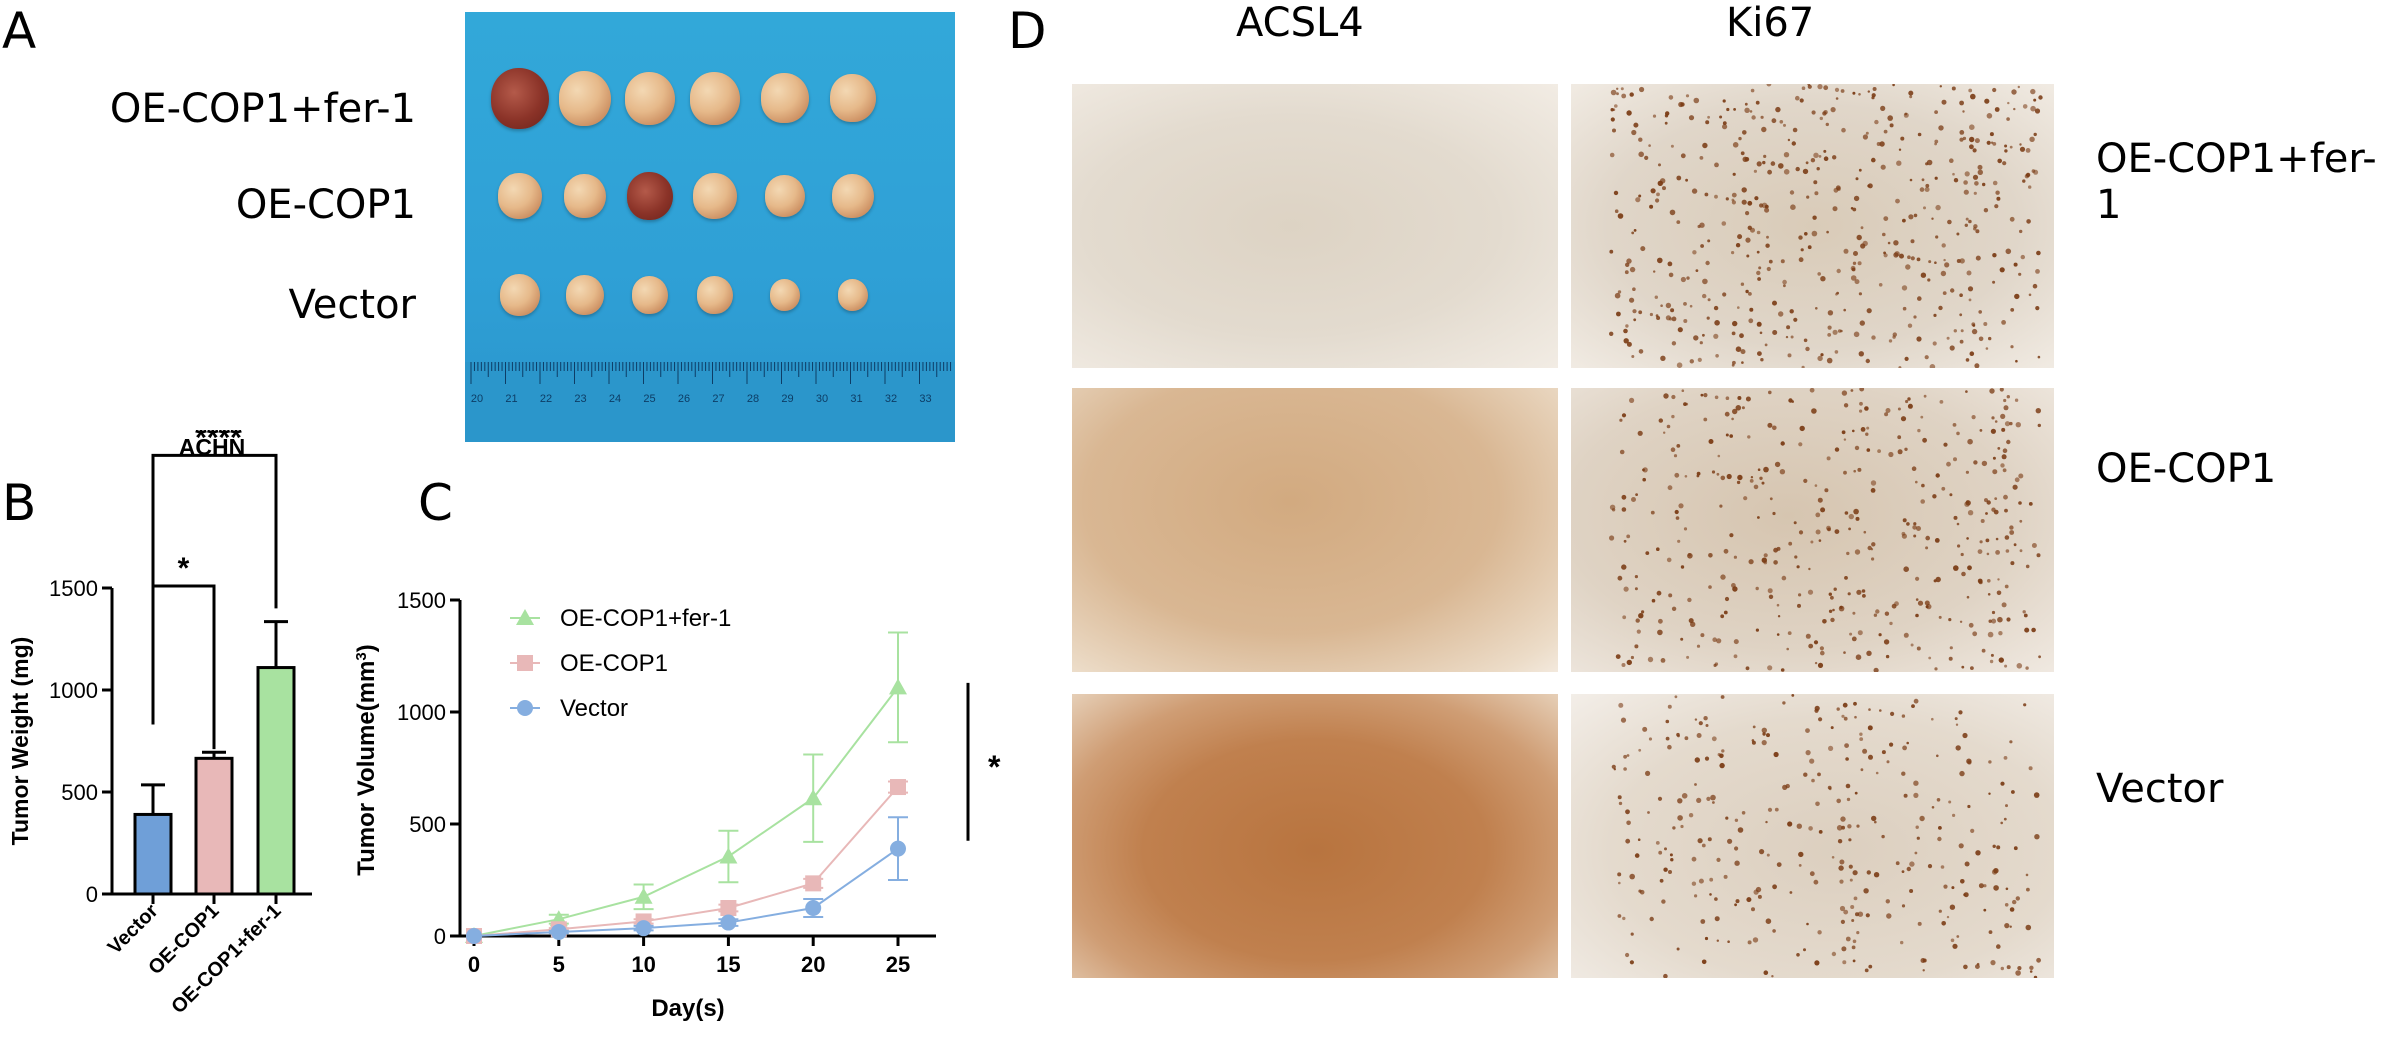 The image size is (2388, 1046). What do you see at coordinates (649, 399) in the screenshot?
I see `ruler-tick-label: 25` at bounding box center [649, 399].